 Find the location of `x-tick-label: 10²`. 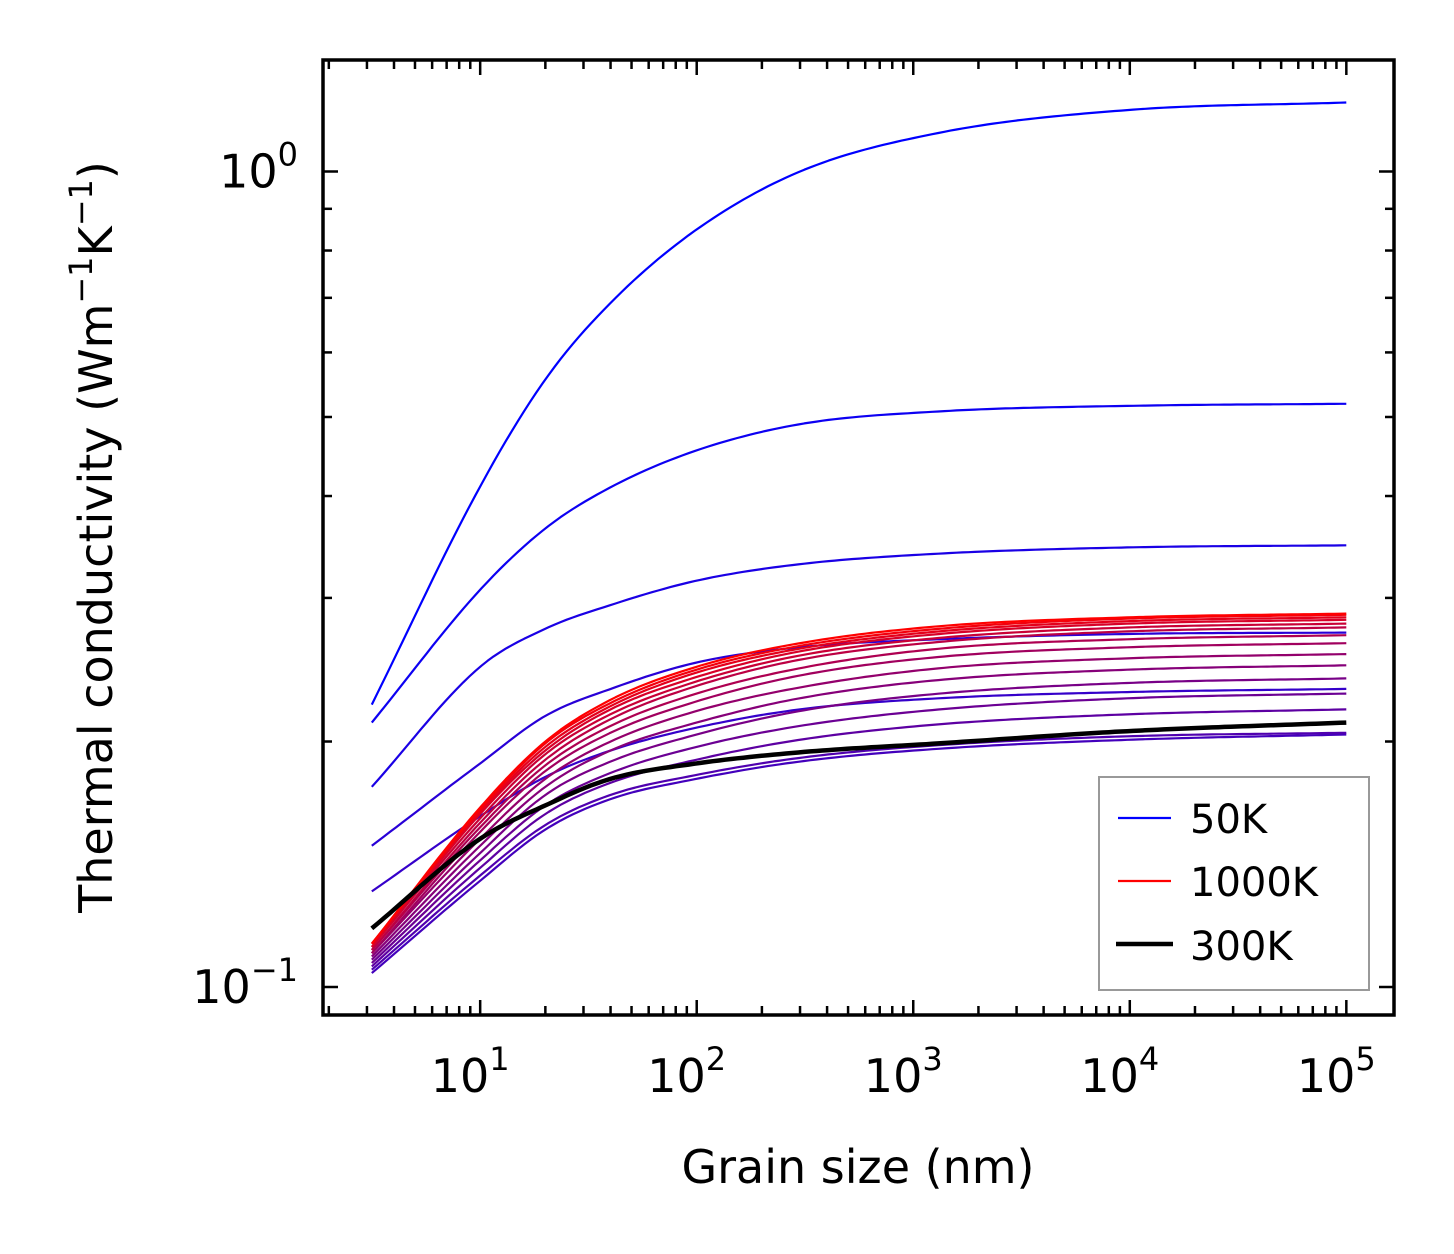

x-tick-label: 10² is located at coordinates (686, 1071).